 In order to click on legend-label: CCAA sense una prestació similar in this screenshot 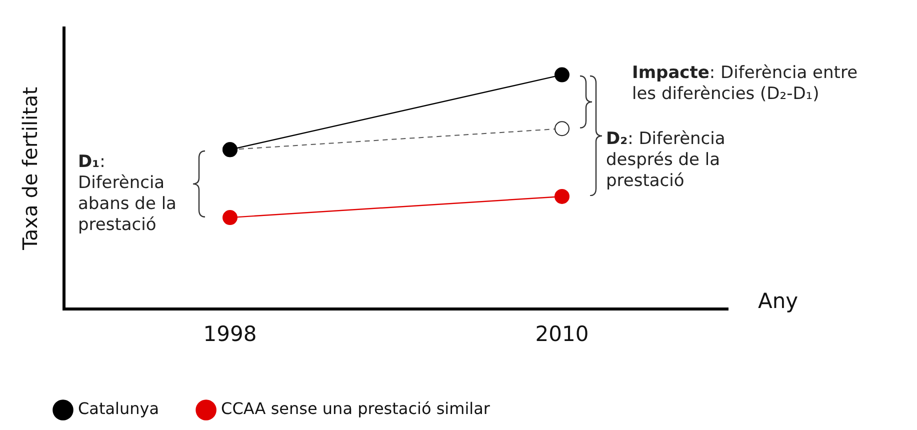, I will do `click(355, 408)`.